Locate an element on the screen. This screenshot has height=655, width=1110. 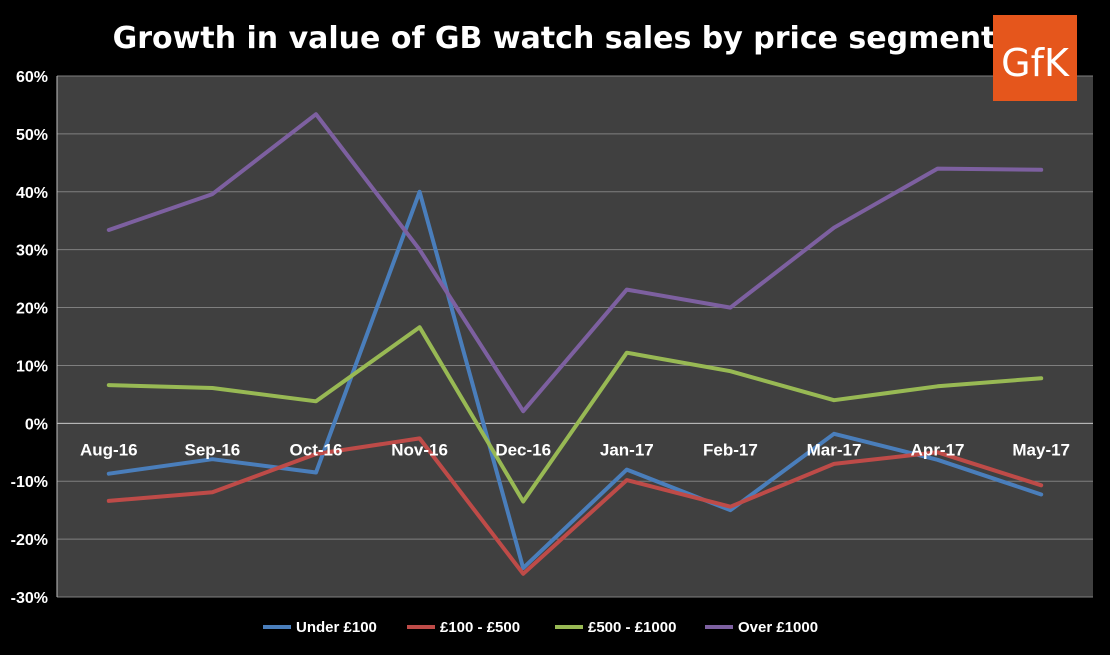
y-tick-label: -30% is located at coordinates (29, 598).